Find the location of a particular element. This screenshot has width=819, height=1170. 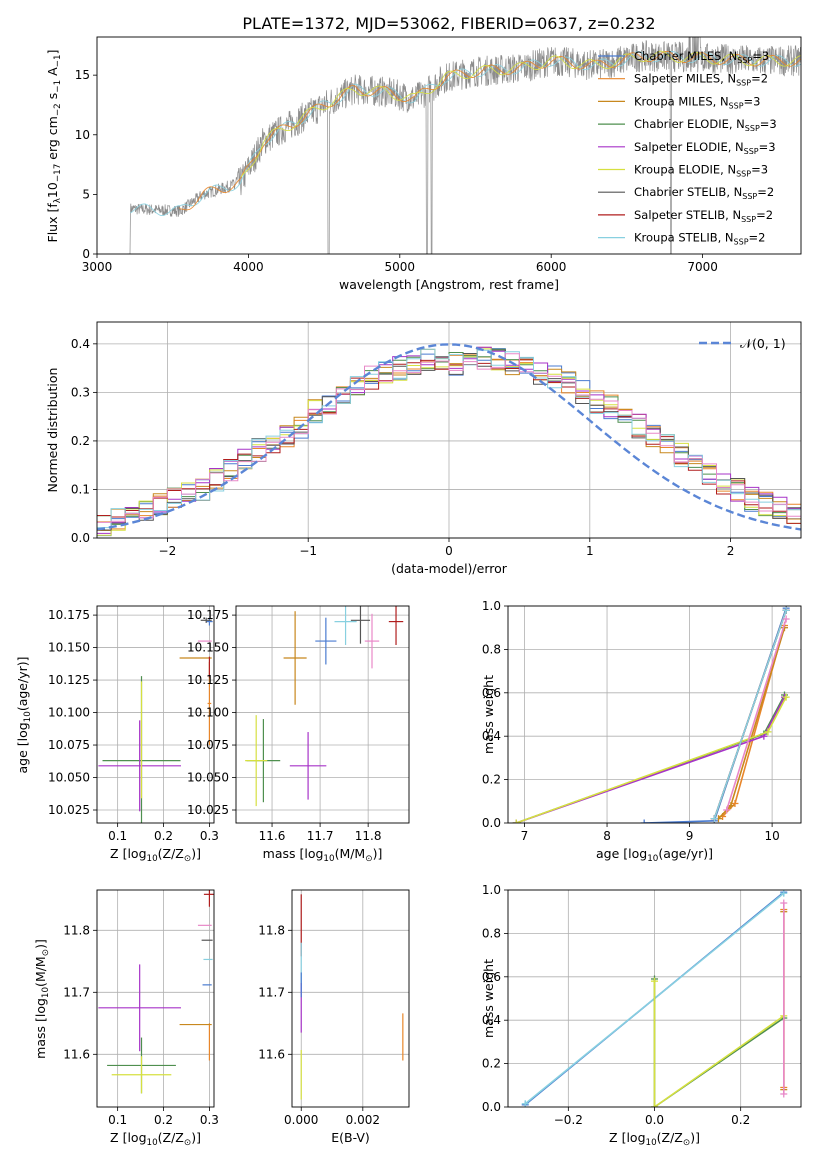

x-axis-label: Z [log10(Z/Z⊙)] is located at coordinates (155, 855).